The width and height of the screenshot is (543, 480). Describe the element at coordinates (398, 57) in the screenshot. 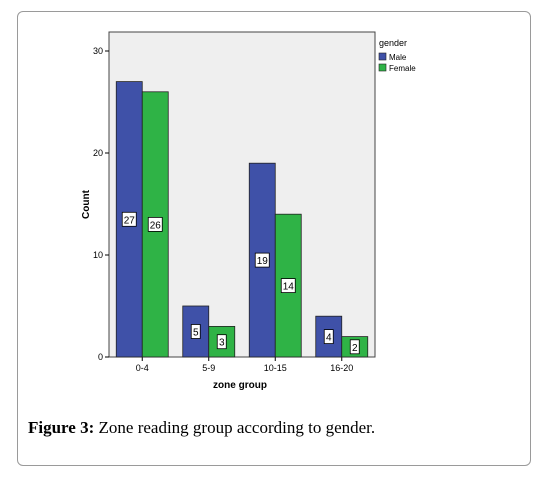

I see `legend-label-male: Male` at that location.